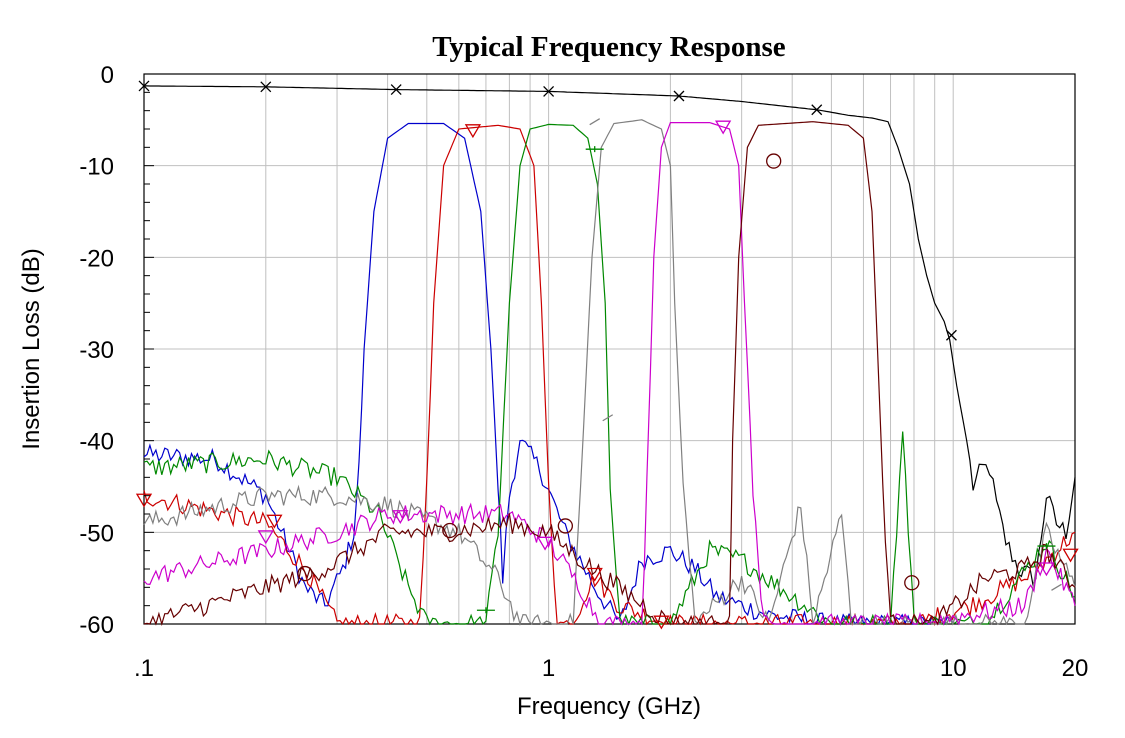 This screenshot has height=738, width=1125. Describe the element at coordinates (609, 47) in the screenshot. I see `chart-title: Typical Frequency Response` at that location.